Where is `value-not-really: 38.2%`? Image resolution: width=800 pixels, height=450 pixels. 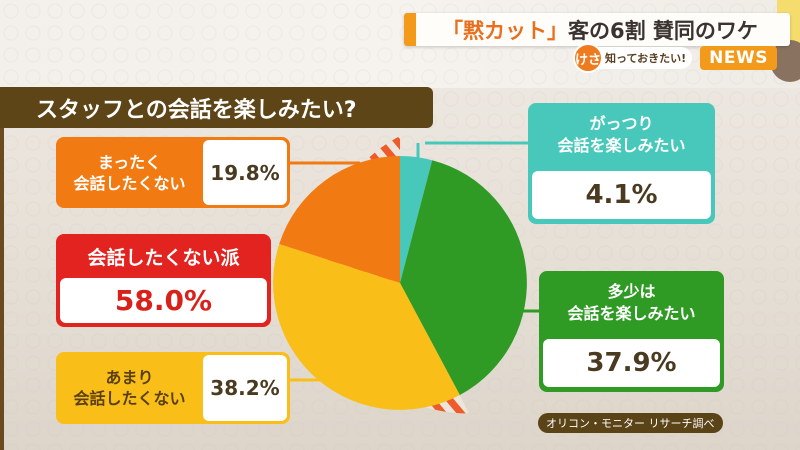
value-not-really: 38.2% is located at coordinates (245, 388).